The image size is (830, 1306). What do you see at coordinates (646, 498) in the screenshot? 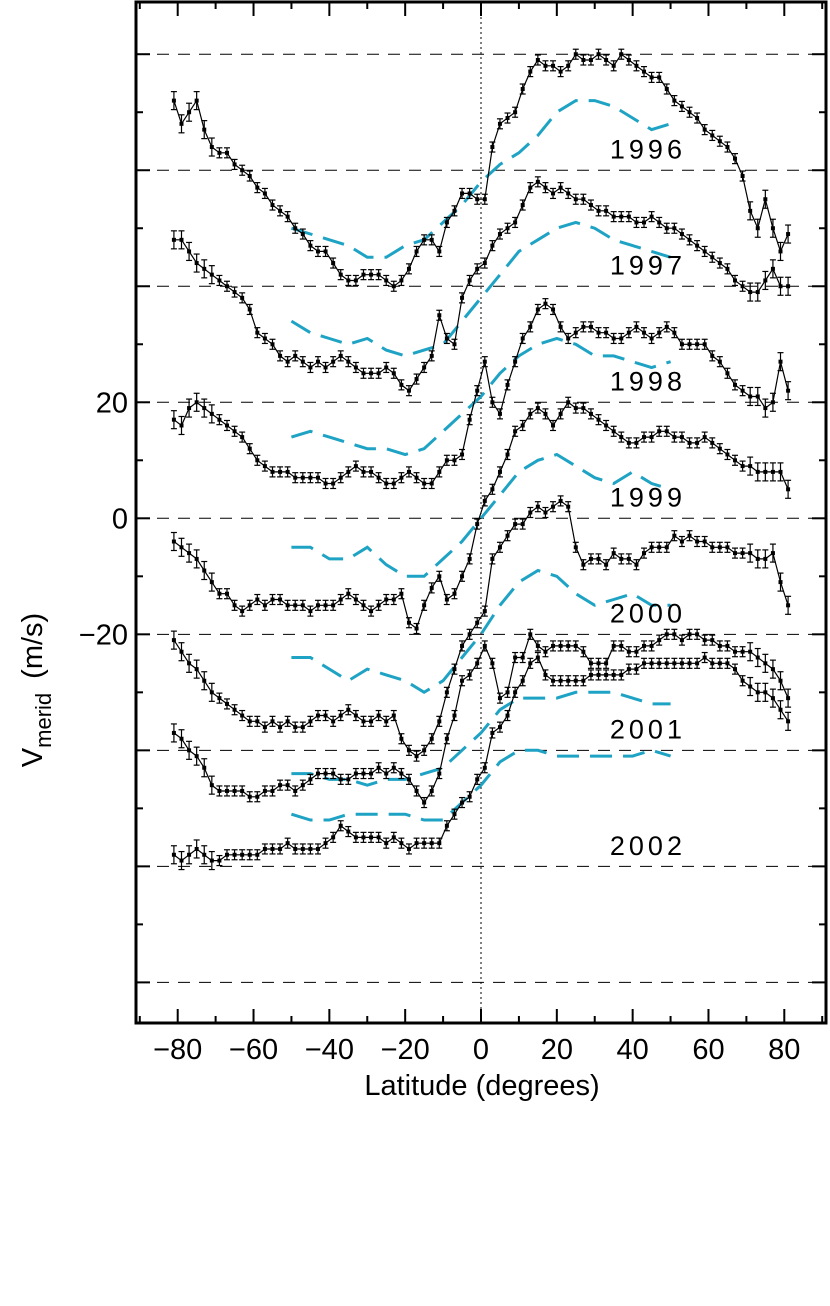
I see `year-labels: 1996 1997 1998 1999 2000 2001 2002` at bounding box center [646, 498].